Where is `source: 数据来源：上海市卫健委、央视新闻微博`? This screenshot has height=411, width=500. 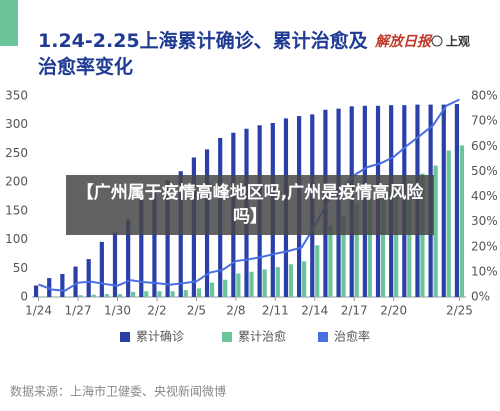 source: 数据来源：上海市卫健委、央视新闻微博 is located at coordinates (118, 391).